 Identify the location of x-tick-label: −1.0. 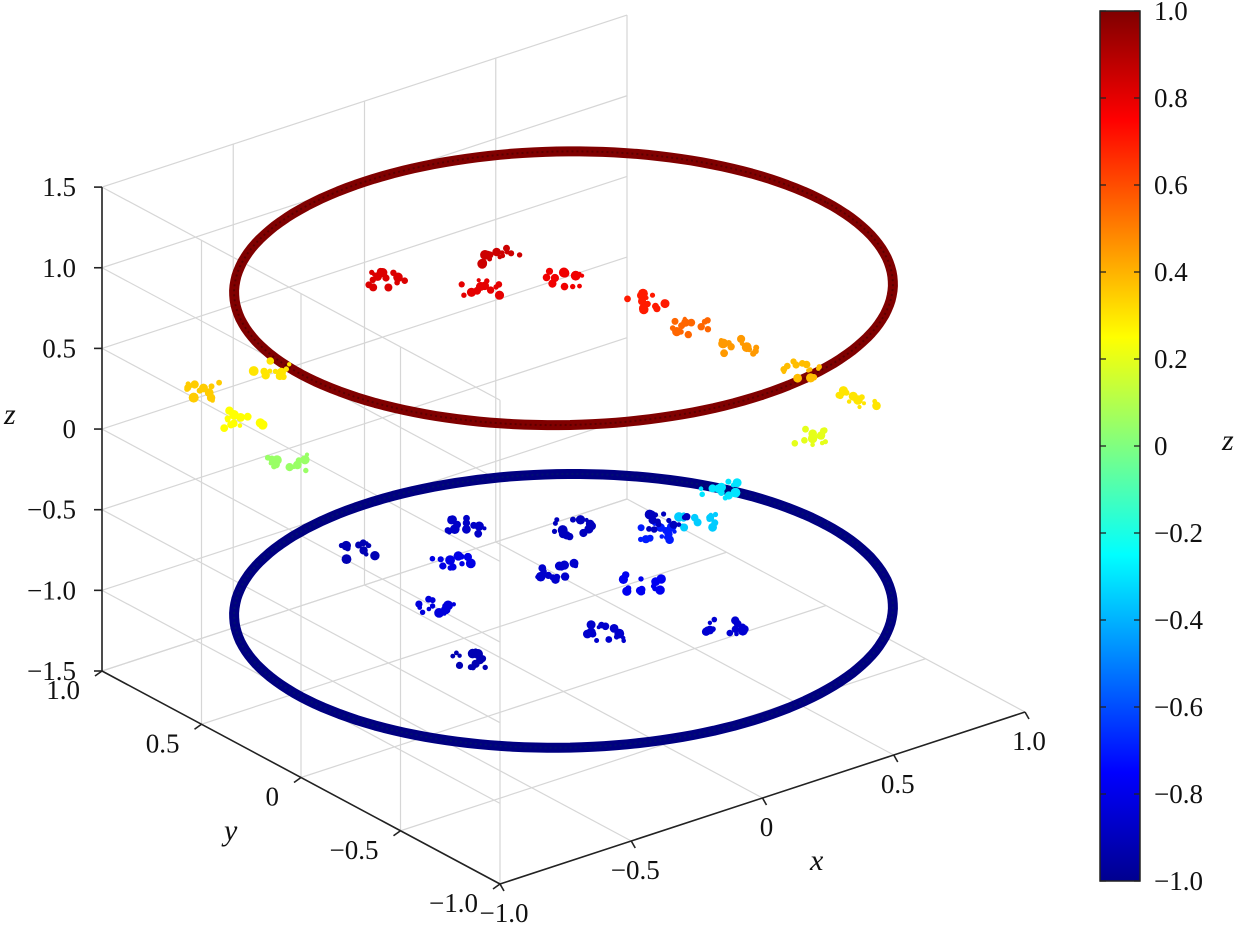
(504, 913).